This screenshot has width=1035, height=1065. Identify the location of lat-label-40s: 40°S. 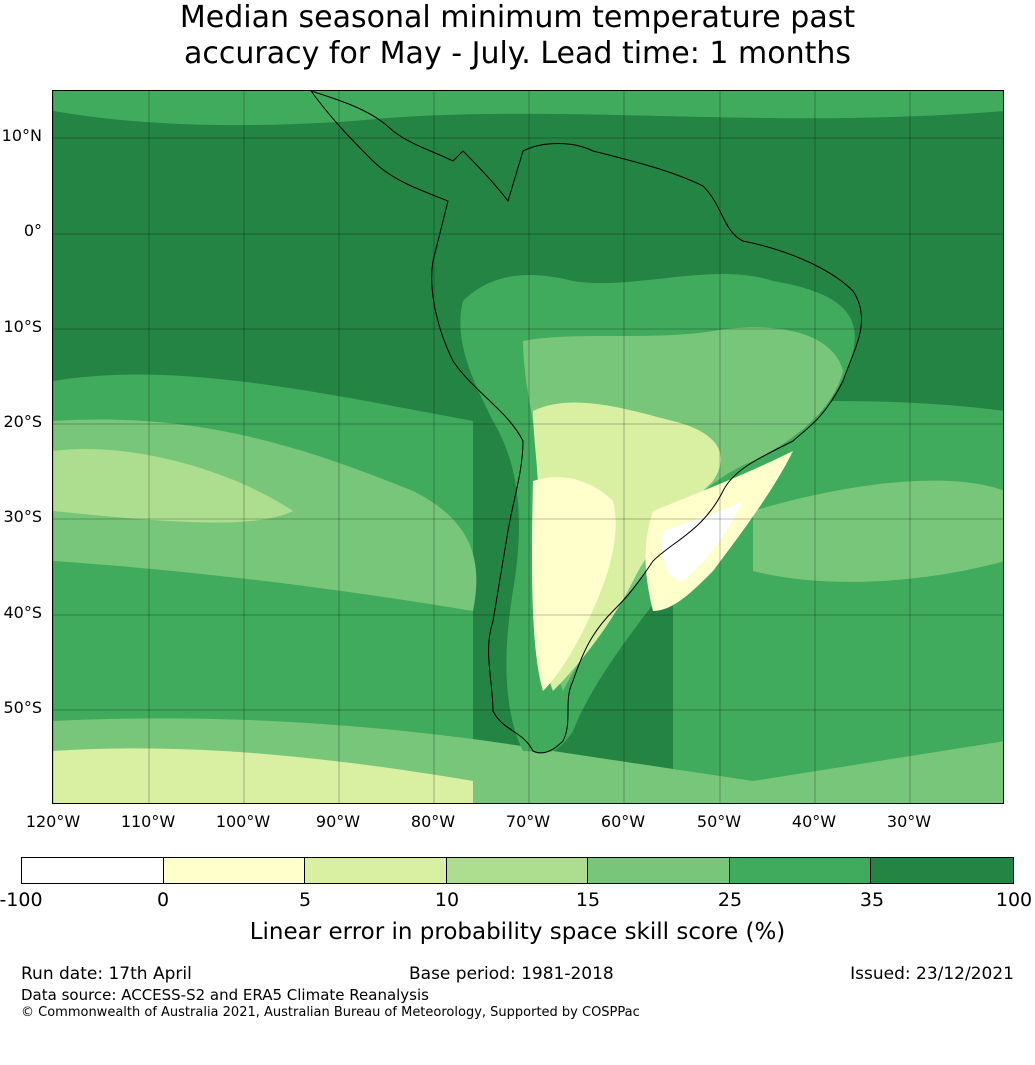
(22, 612).